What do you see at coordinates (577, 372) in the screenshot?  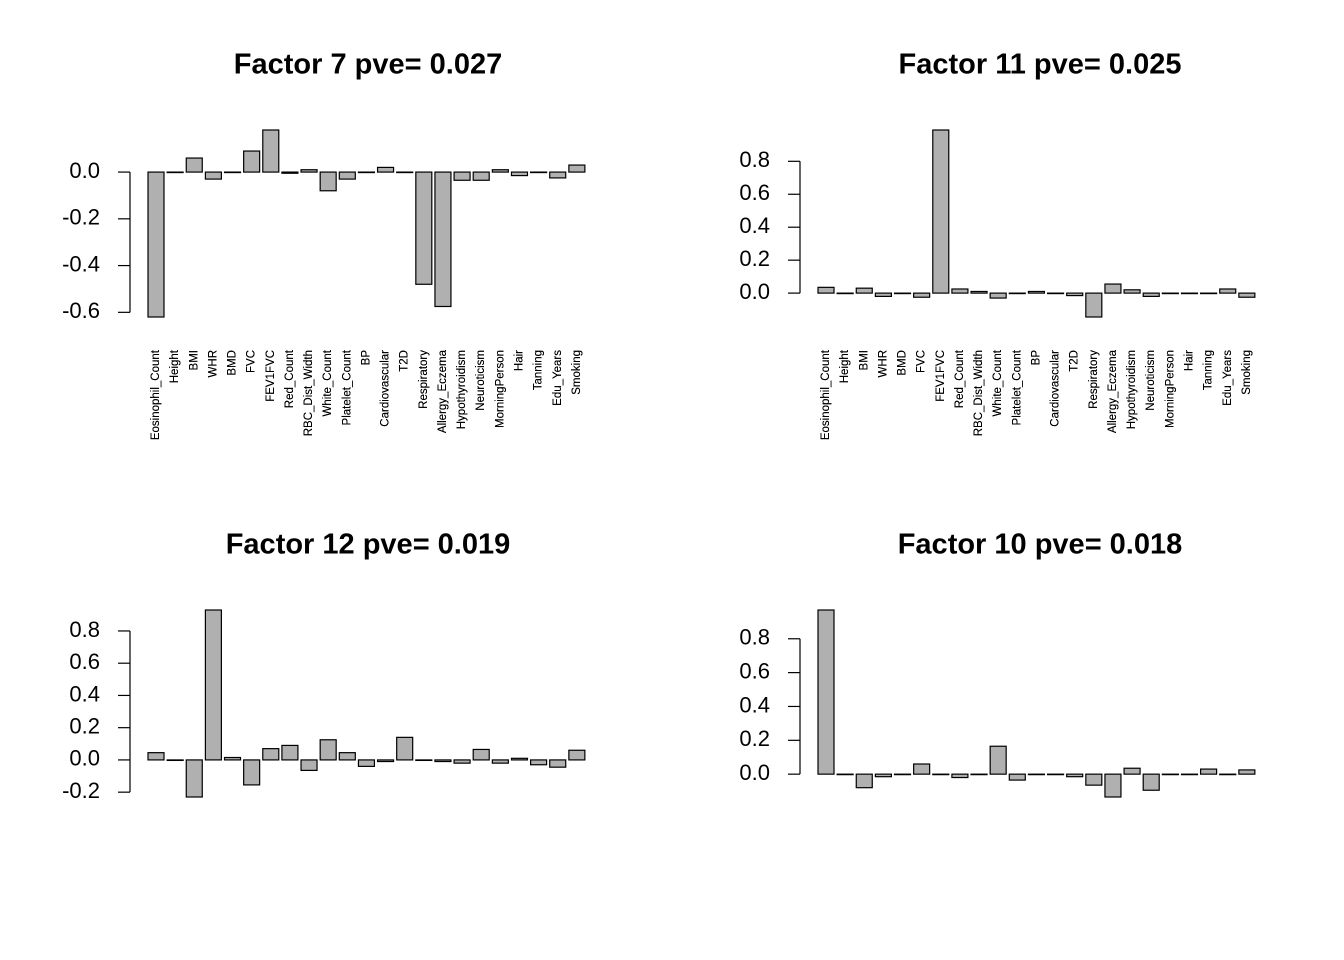 I see `x-tick-label: Smoking` at bounding box center [577, 372].